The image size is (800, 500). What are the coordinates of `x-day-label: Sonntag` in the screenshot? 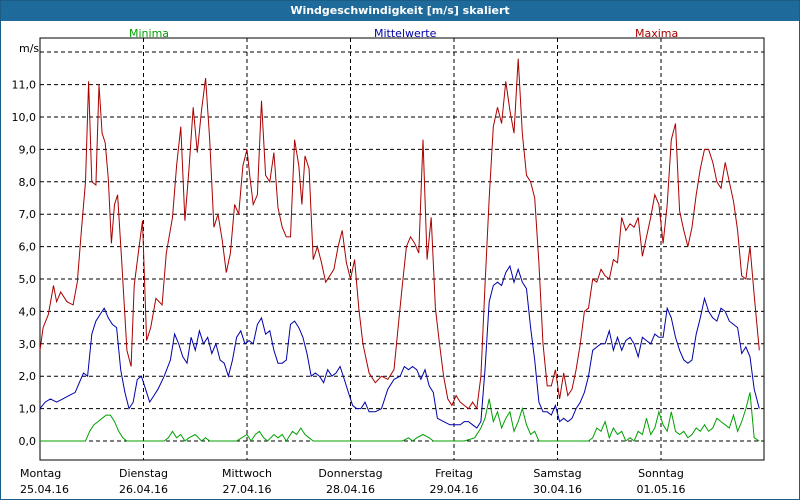 It's located at (661, 473).